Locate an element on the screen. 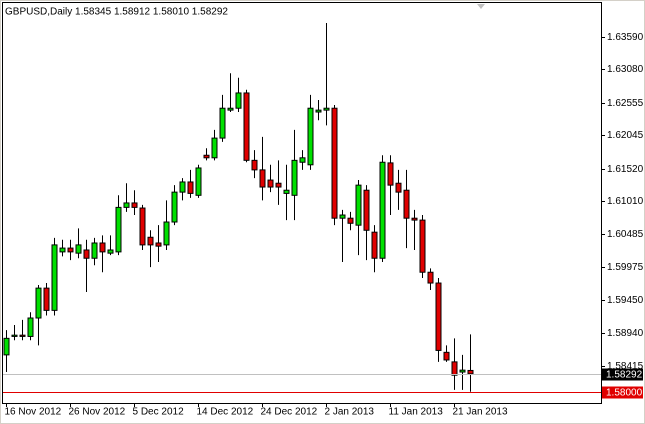  price-label: 1.58292 is located at coordinates (624, 375).